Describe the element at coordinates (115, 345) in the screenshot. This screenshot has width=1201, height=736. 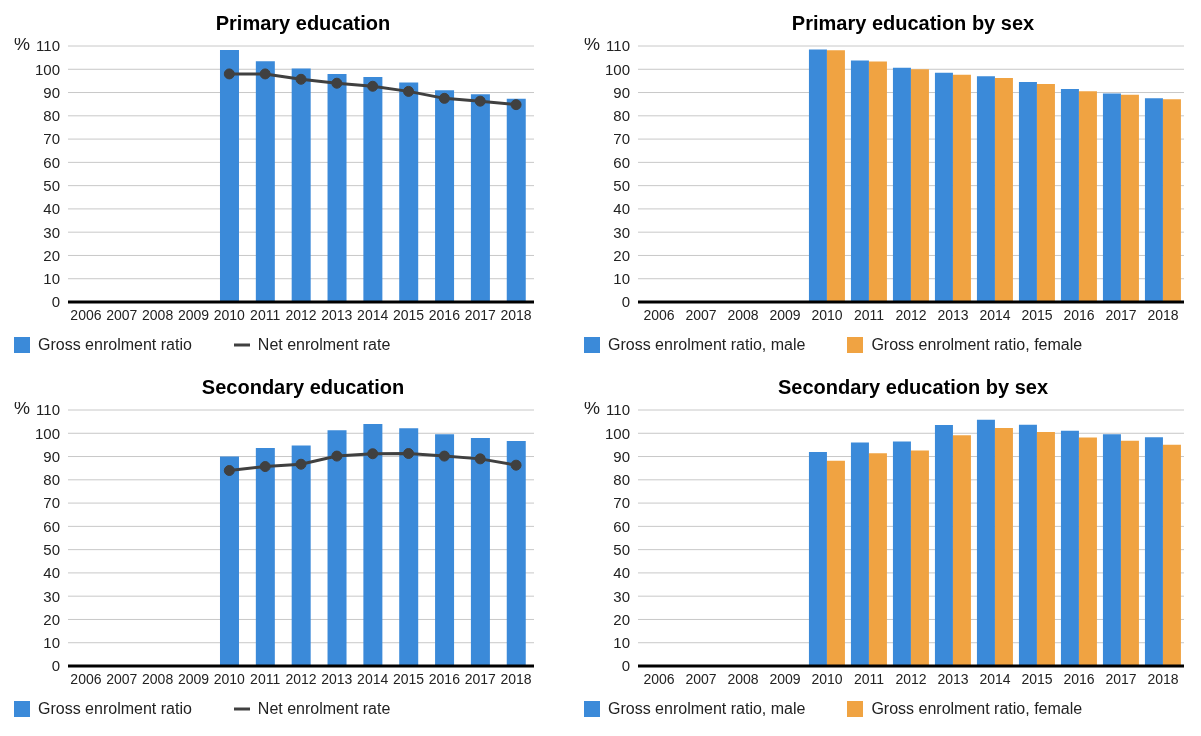
I see `legend-label: Gross enrolment ratio` at that location.